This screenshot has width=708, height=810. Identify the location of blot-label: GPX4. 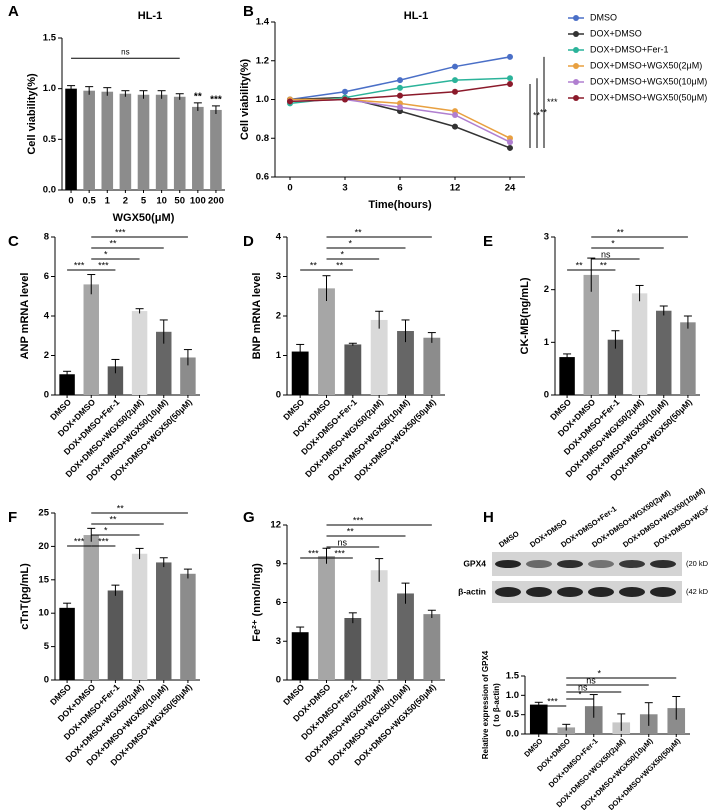
(474, 563).